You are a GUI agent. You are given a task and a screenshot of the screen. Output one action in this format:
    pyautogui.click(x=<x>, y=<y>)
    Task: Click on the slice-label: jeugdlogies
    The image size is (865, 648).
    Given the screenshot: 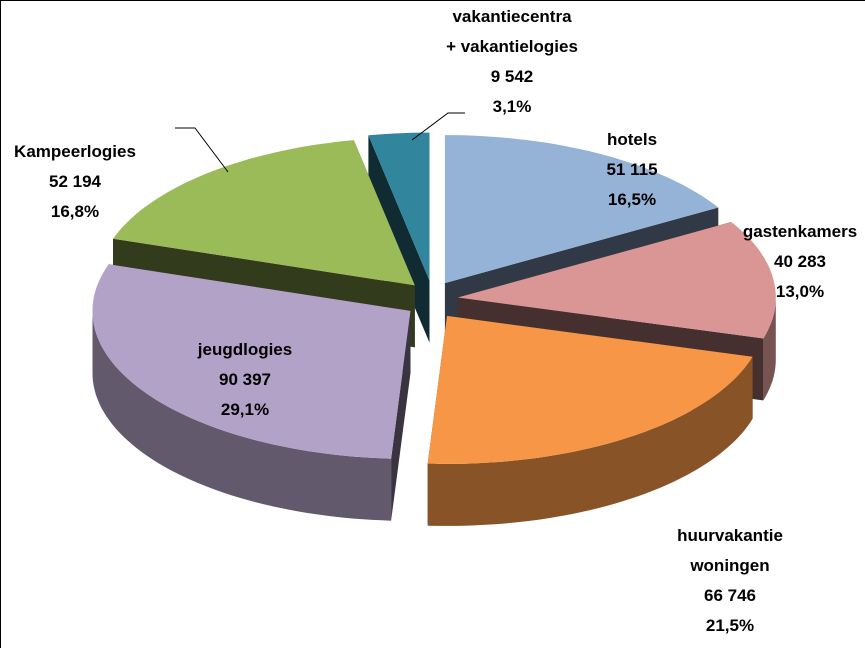 What is the action you would take?
    pyautogui.click(x=244, y=349)
    